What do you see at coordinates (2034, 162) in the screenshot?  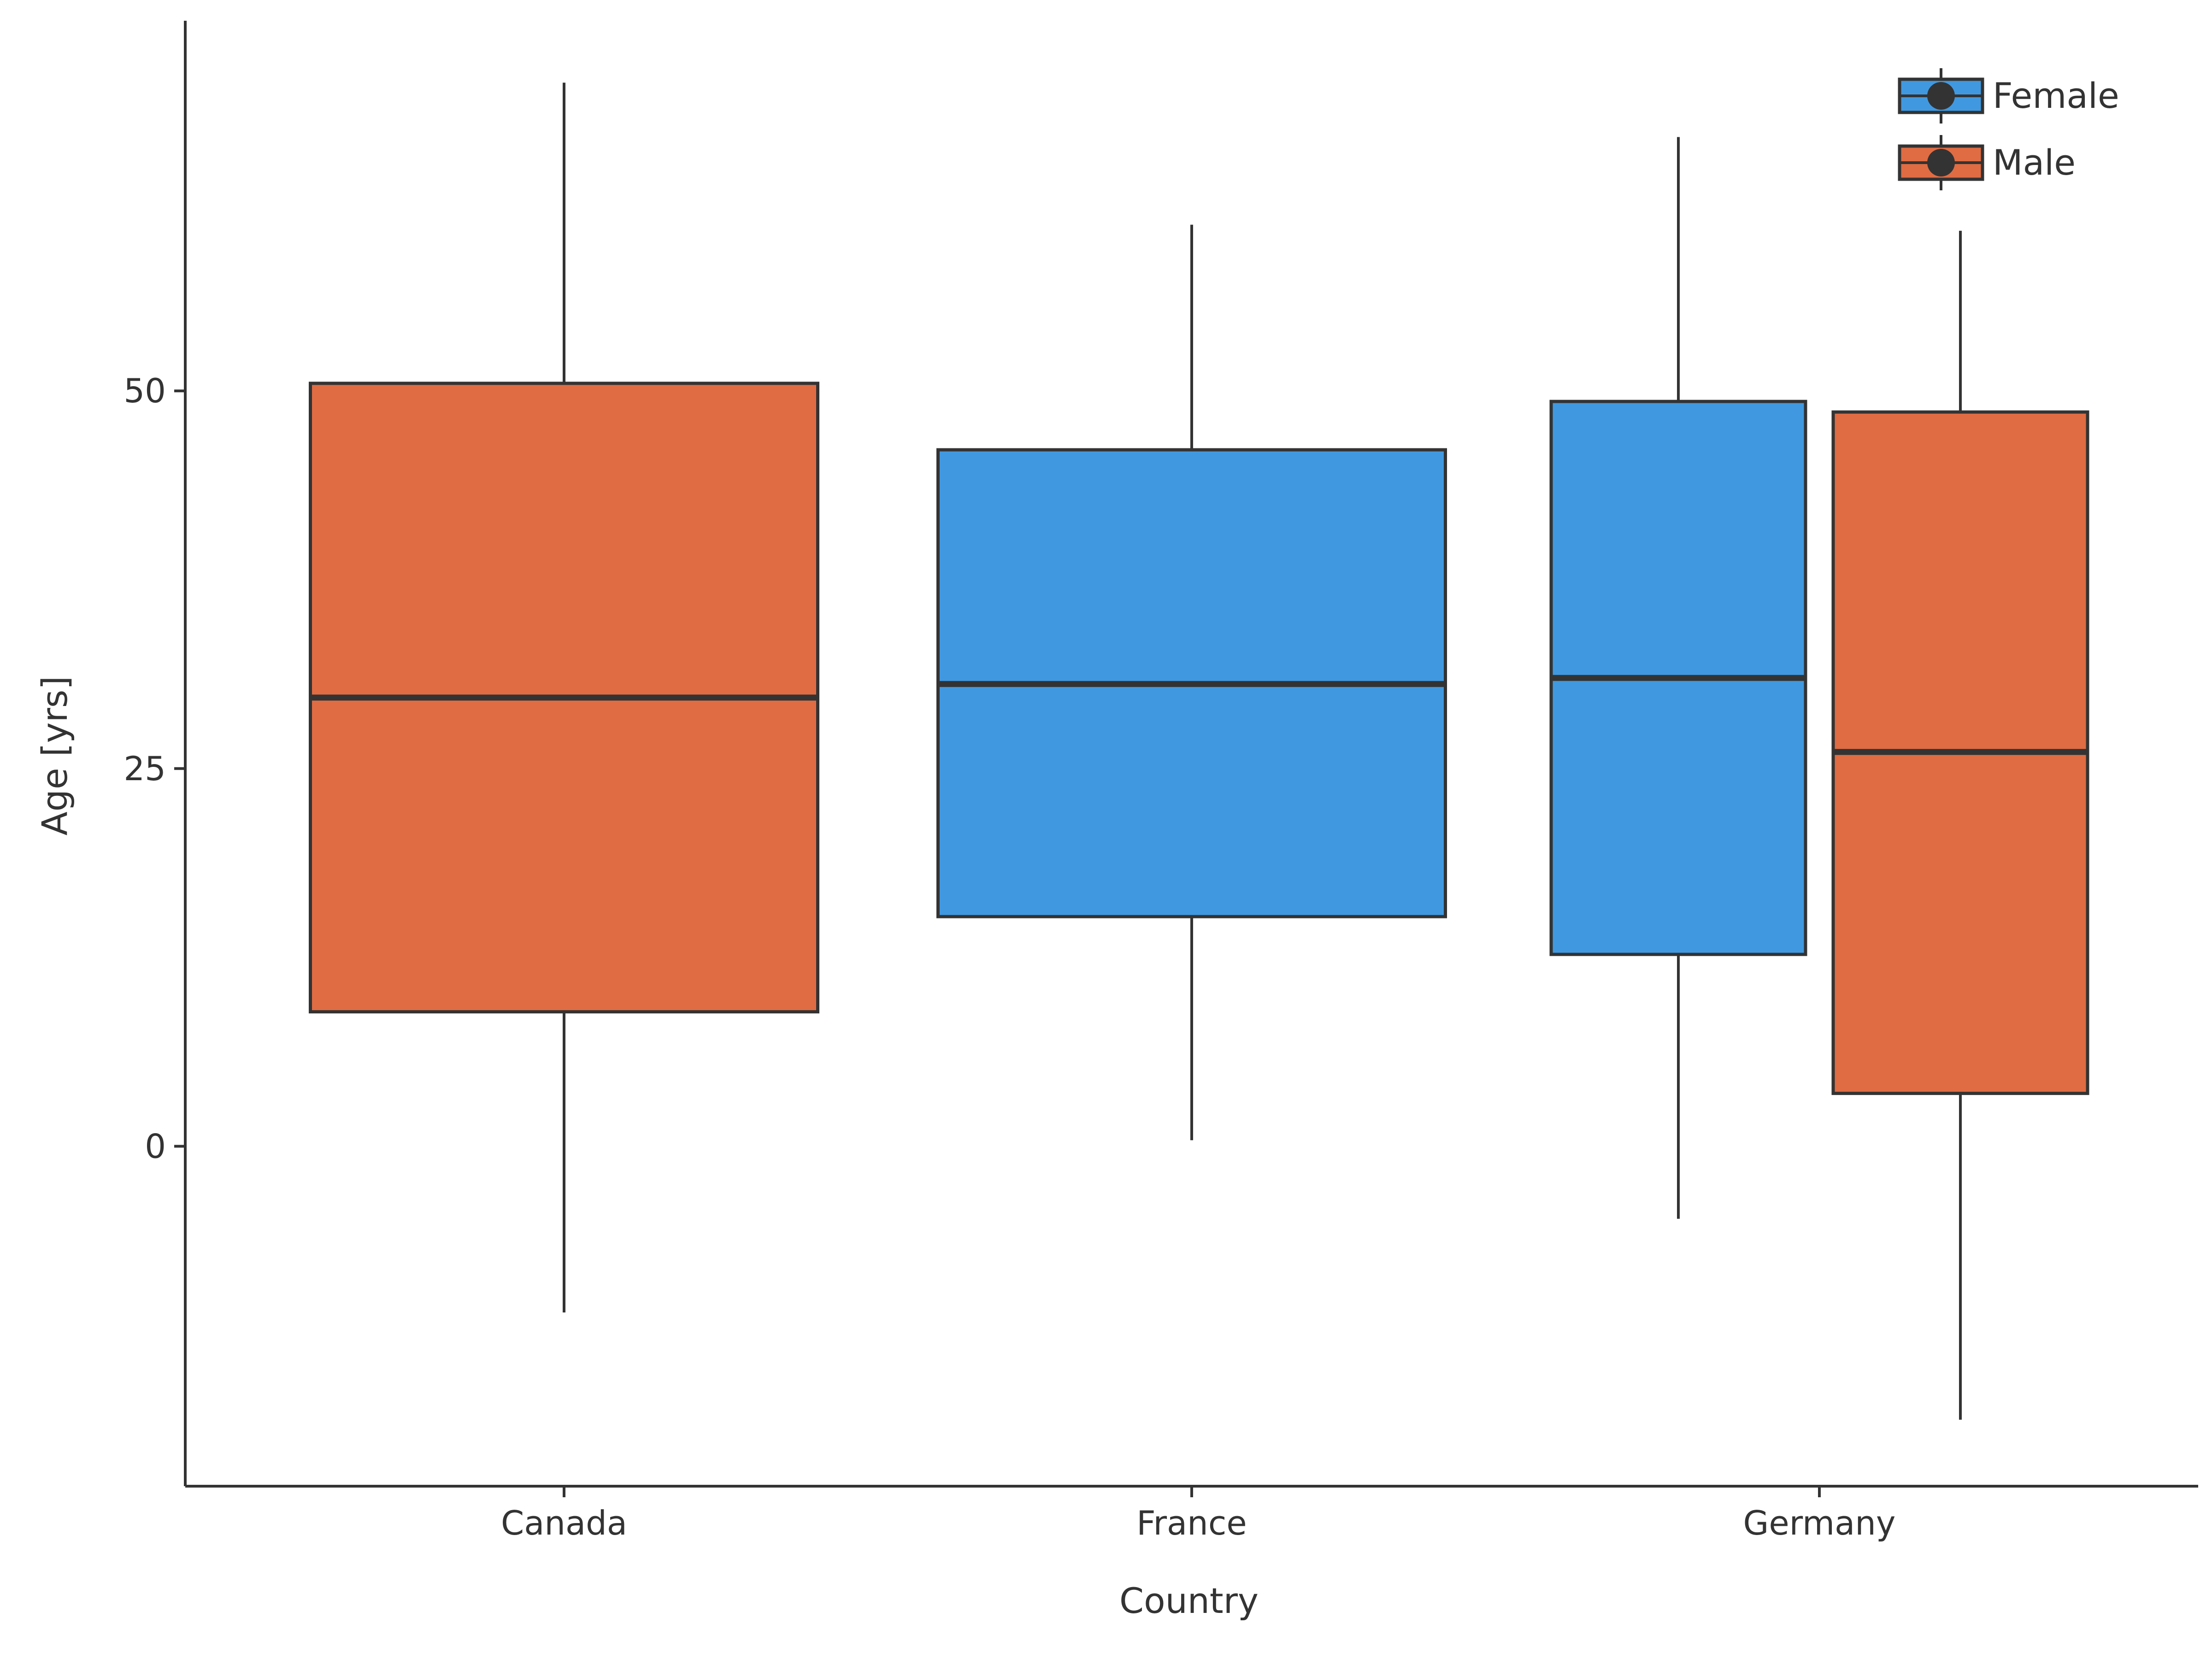 I see `legend-label-male: Male` at bounding box center [2034, 162].